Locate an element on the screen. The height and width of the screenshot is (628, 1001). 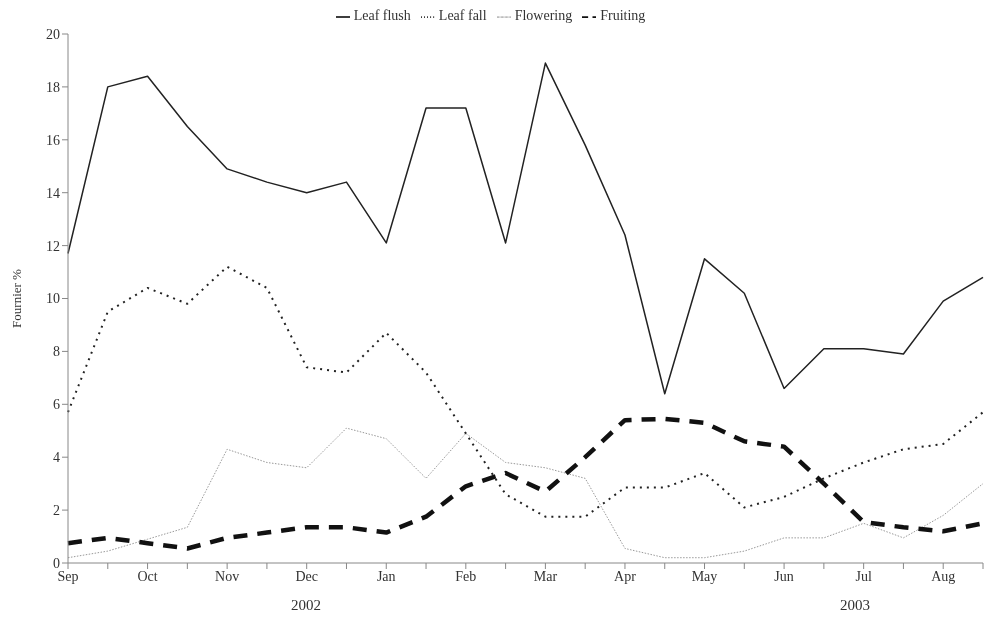
y-tick-label: 8 is located at coordinates (56, 352).